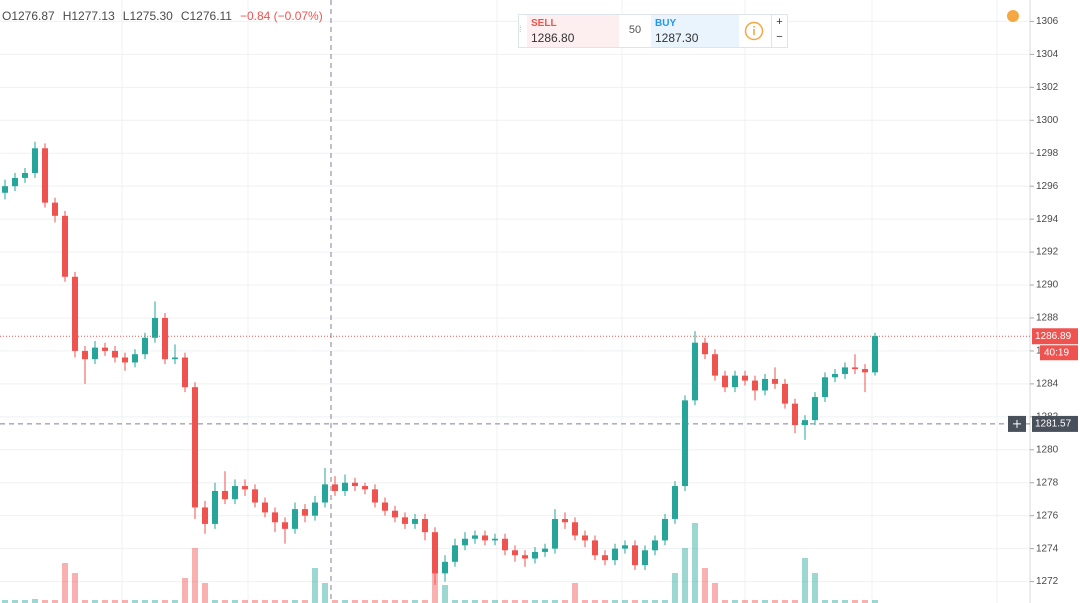  What do you see at coordinates (1013, 16) in the screenshot?
I see `alert-icon` at bounding box center [1013, 16].